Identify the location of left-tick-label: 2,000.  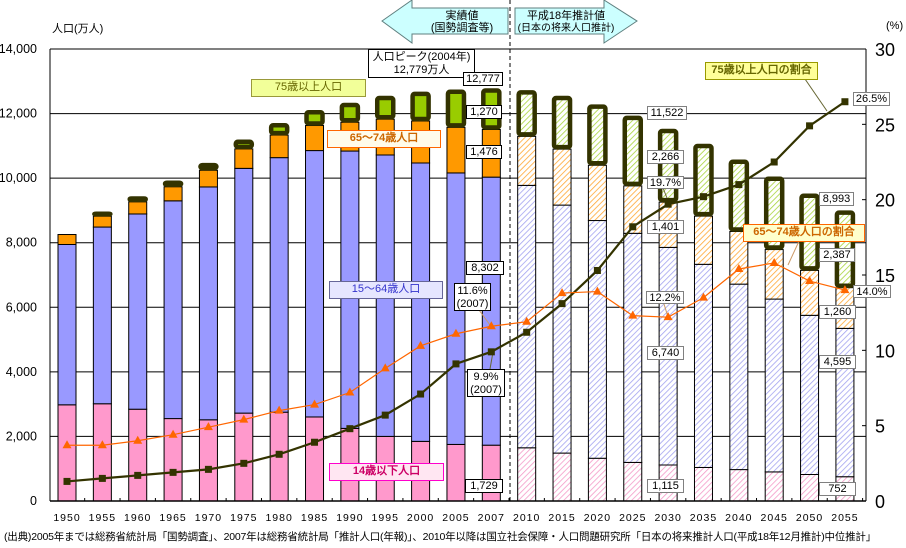
(21, 436).